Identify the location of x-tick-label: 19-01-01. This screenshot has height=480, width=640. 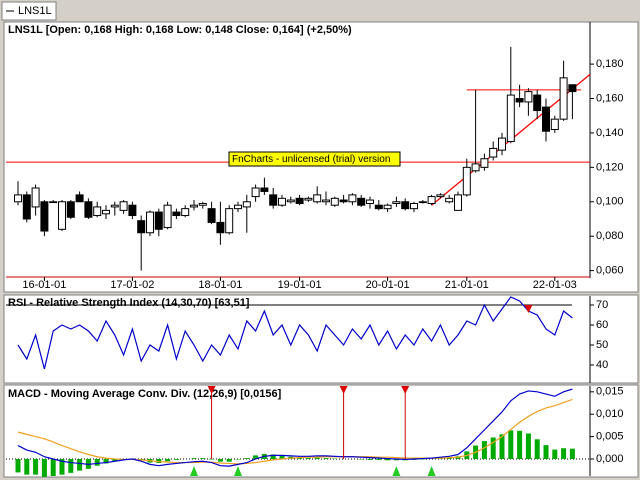
(300, 285).